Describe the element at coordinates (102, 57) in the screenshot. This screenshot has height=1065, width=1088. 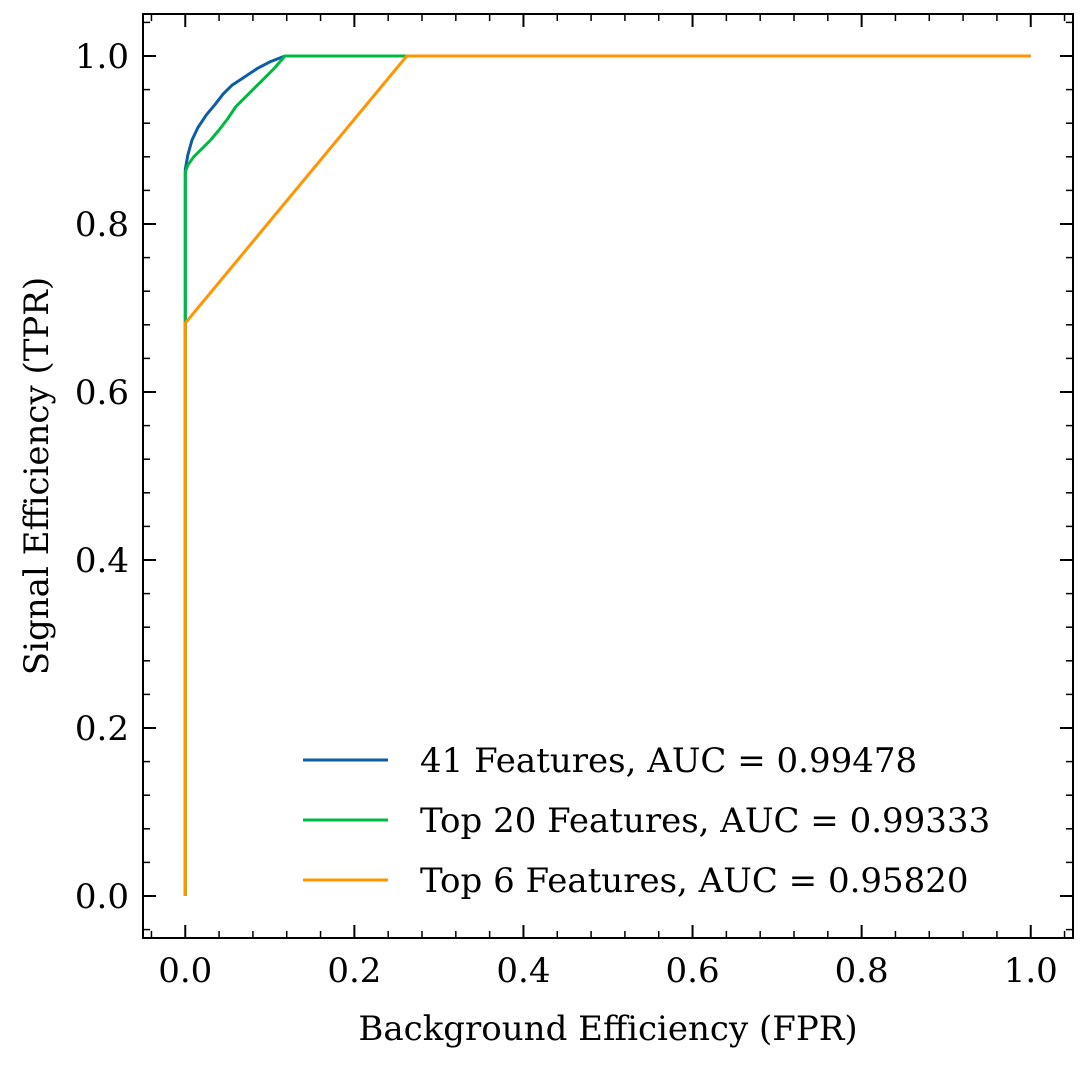
I see `y-tick-label: 1.0` at that location.